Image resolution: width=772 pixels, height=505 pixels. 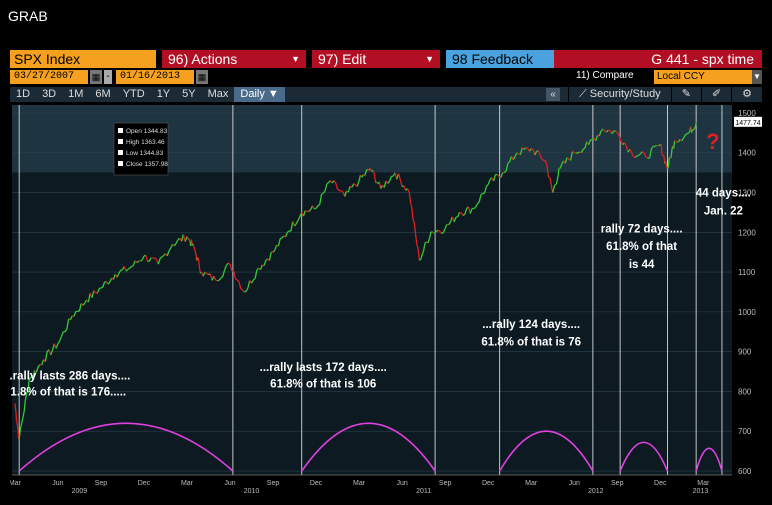 What do you see at coordinates (619, 94) in the screenshot?
I see `security-study-button: ⟋ Security/Study` at bounding box center [619, 94].